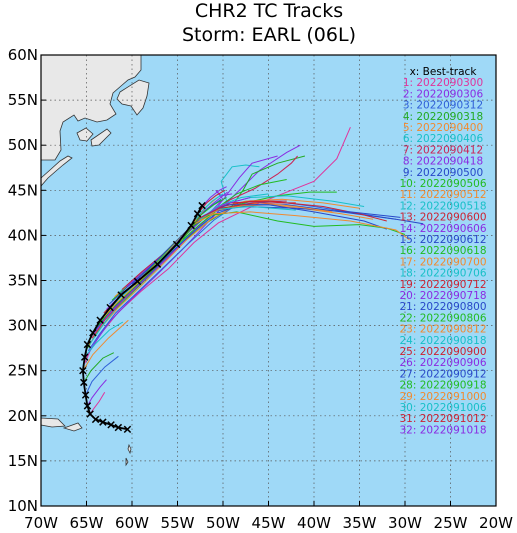 This screenshot has height=533, width=517. What do you see at coordinates (451, 523) in the screenshot?
I see `x-tick-label: 25W` at bounding box center [451, 523].